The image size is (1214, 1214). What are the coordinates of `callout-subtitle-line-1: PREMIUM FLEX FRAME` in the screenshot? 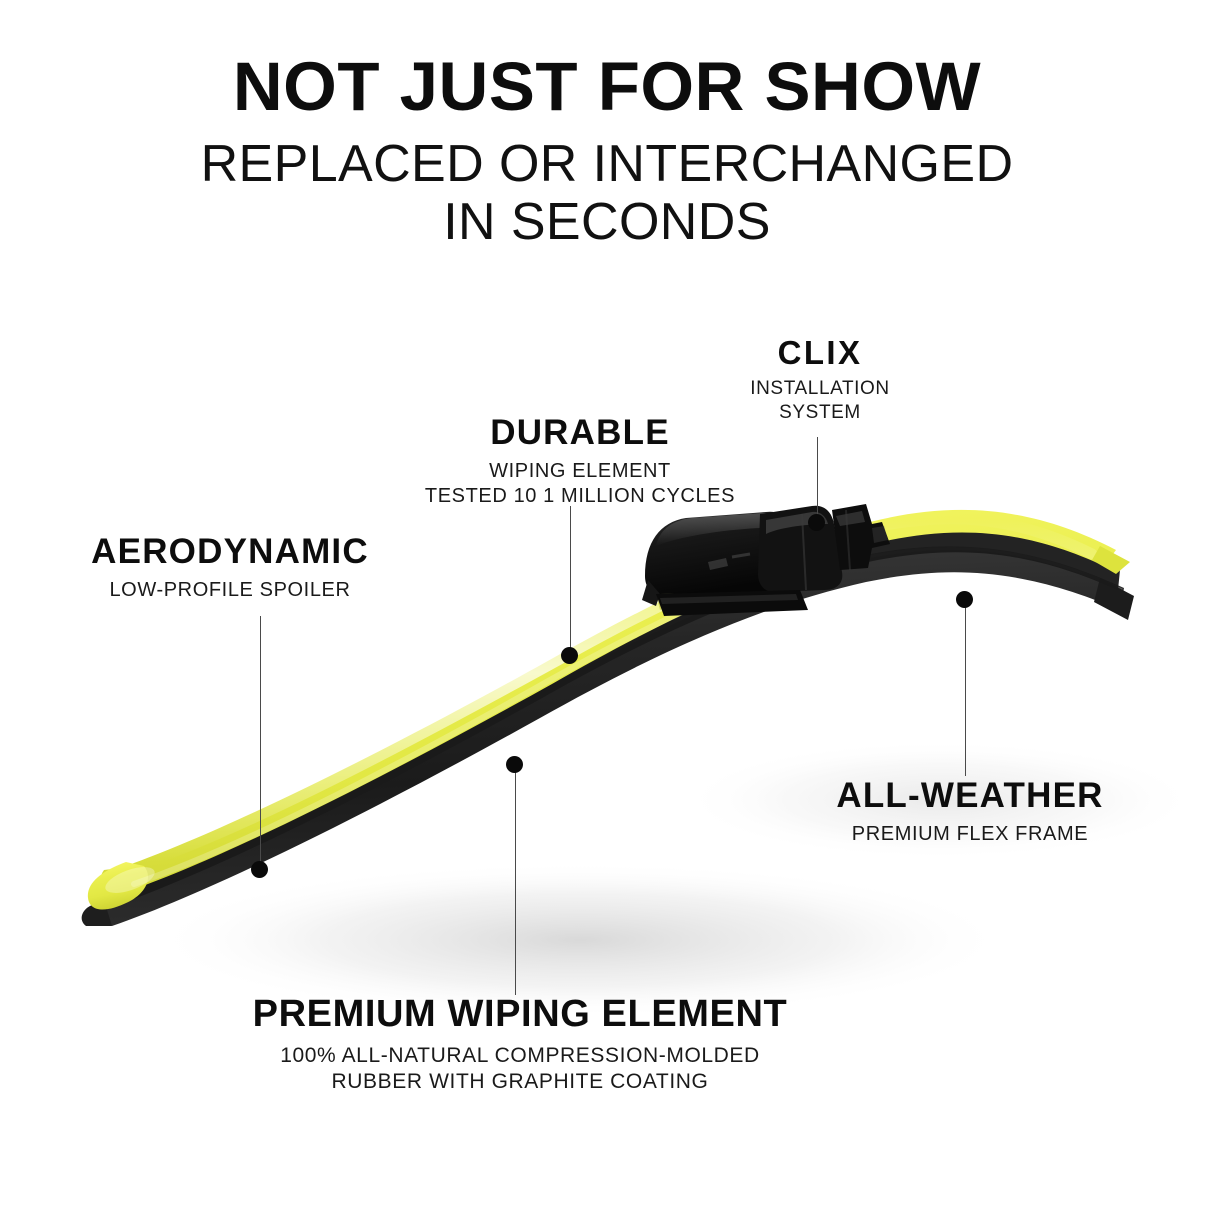 It's located at (970, 834).